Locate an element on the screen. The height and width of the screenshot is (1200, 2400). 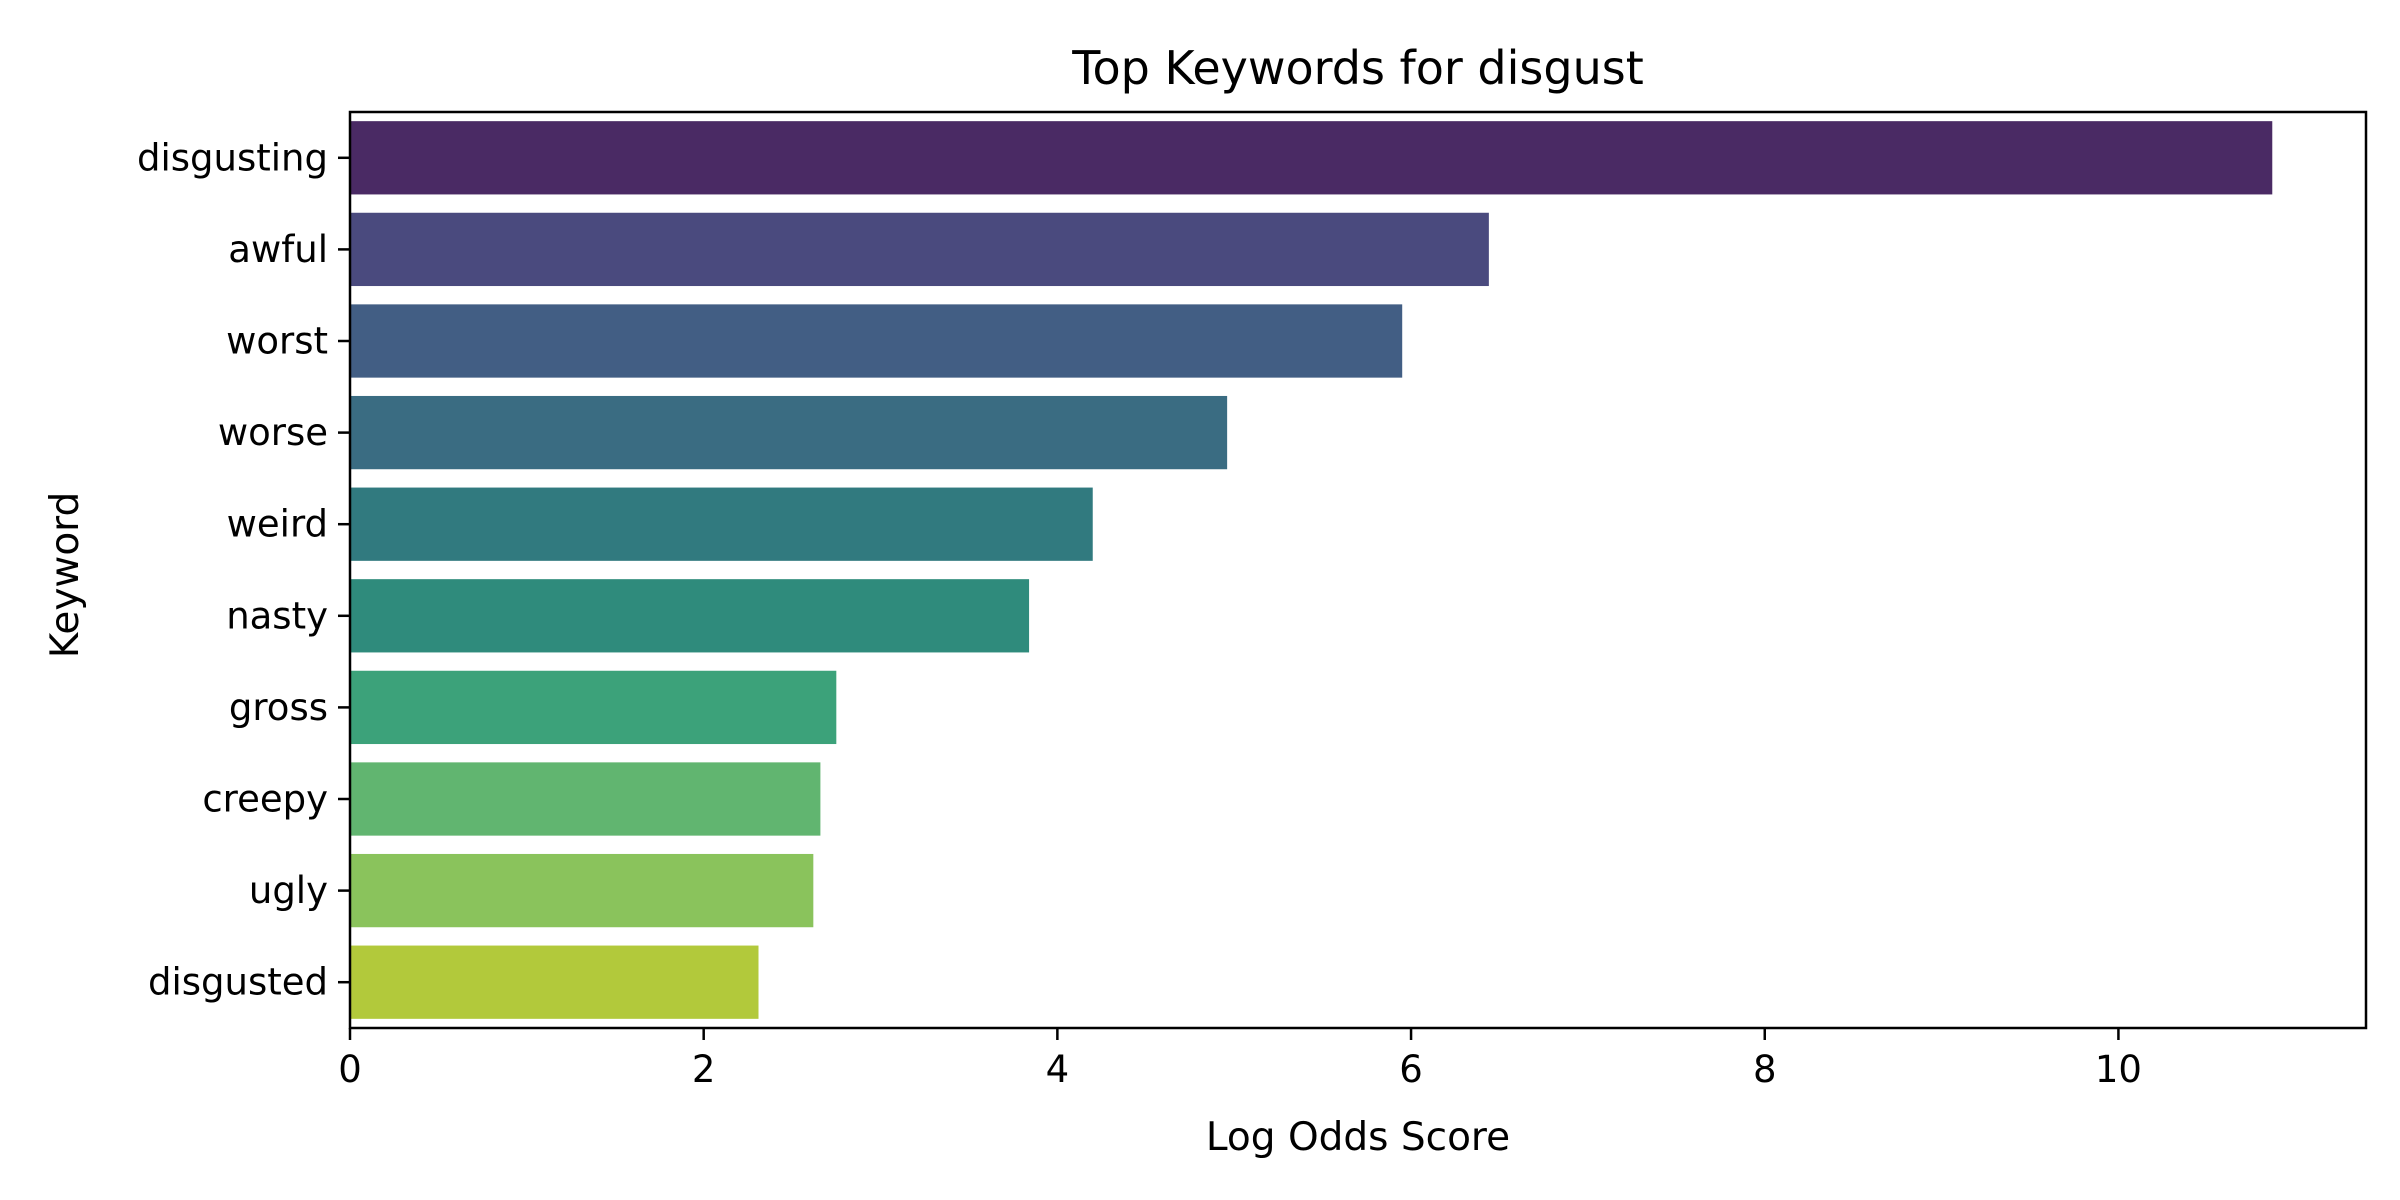
x-axis-label: Log Odds Score is located at coordinates (1358, 1137).